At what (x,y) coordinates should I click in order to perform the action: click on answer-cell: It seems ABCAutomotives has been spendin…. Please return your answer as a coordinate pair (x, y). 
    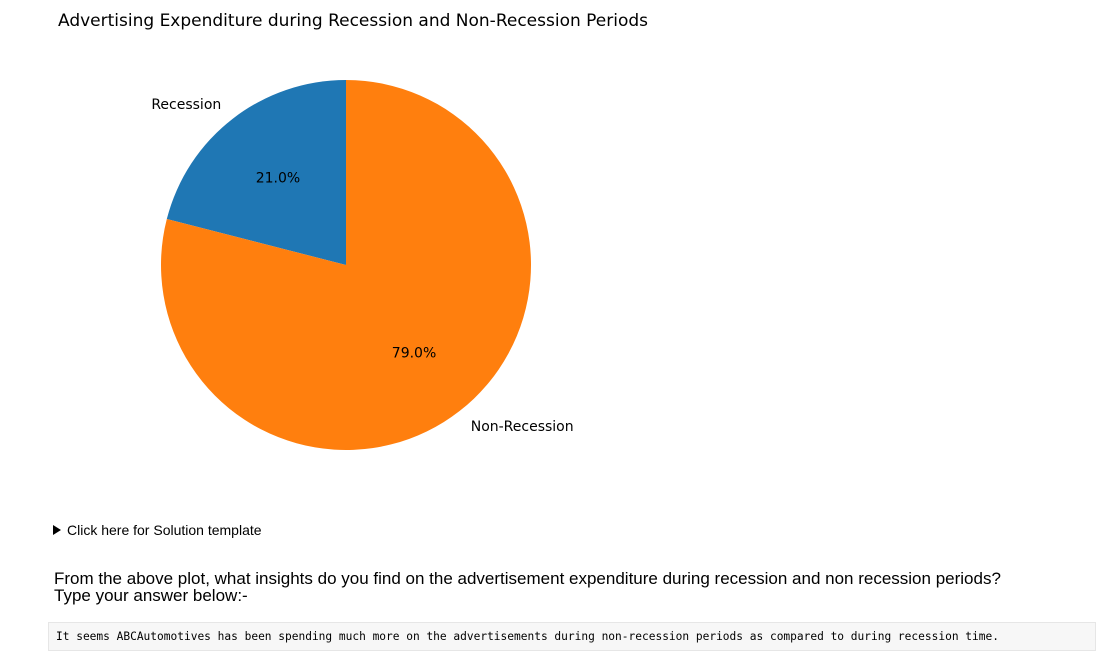
    Looking at the image, I should click on (572, 636).